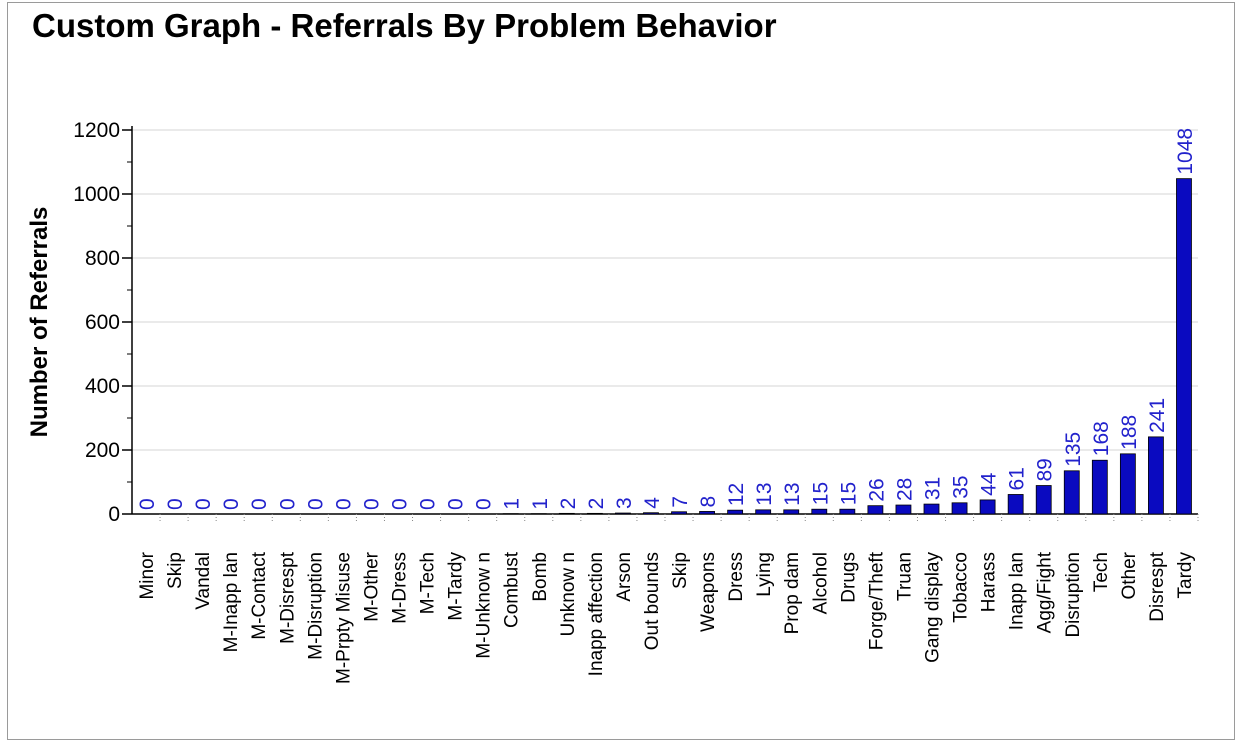  Describe the element at coordinates (343, 618) in the screenshot. I see `x-category-label: M-Prpty Misuse` at that location.